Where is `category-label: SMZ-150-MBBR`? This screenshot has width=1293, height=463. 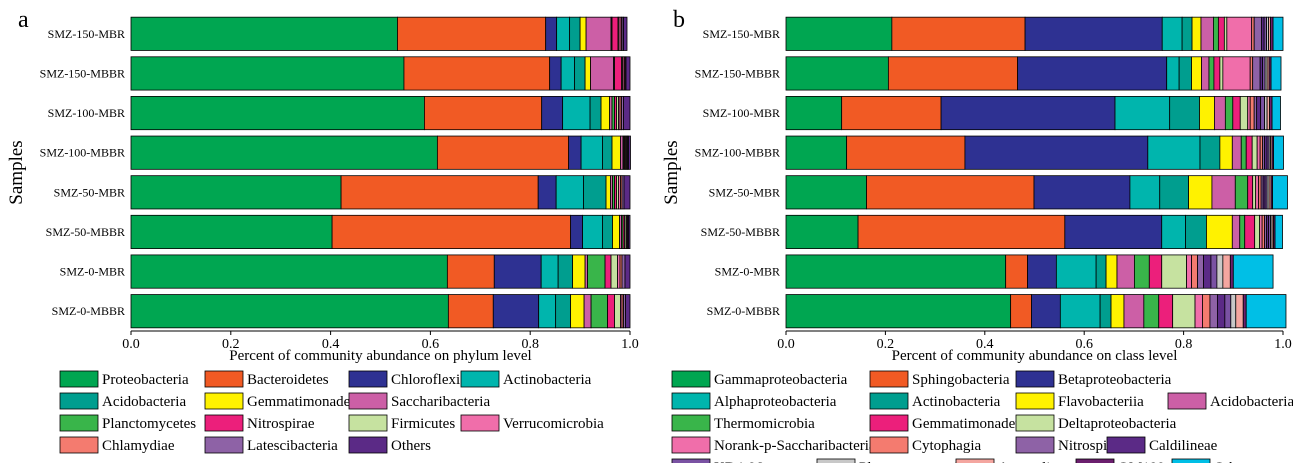
category-label: SMZ-150-MBBR is located at coordinates (737, 73).